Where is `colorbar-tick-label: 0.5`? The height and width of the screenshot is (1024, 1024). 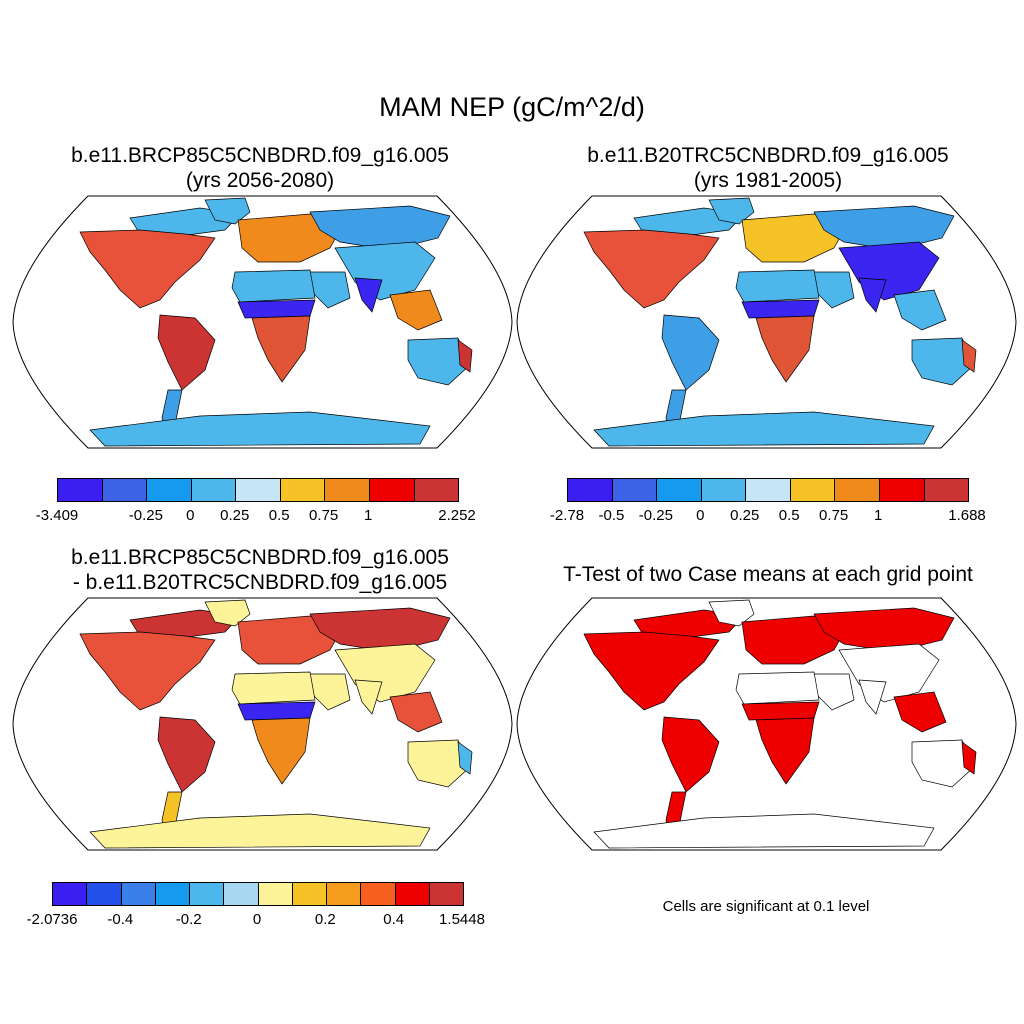
colorbar-tick-label: 0.5 is located at coordinates (789, 515).